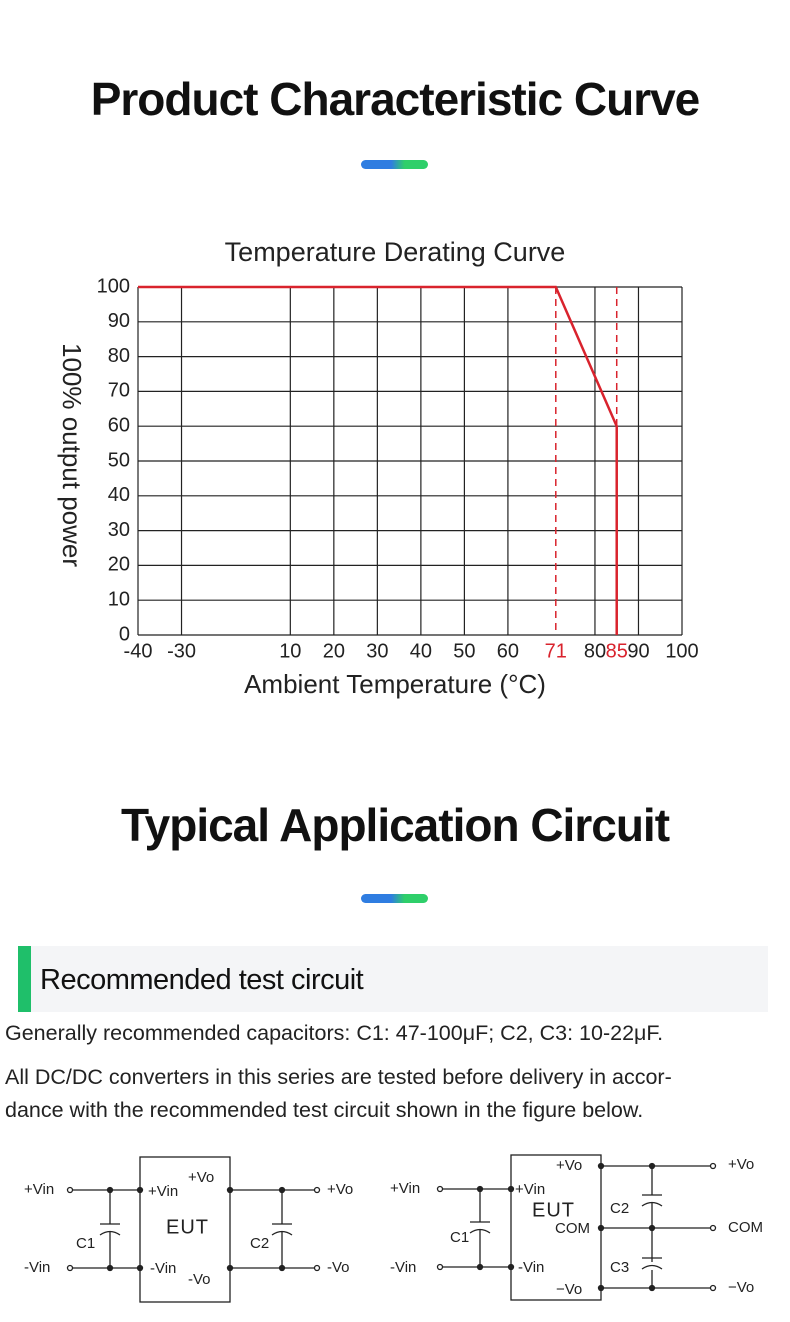 The height and width of the screenshot is (1322, 790). I want to click on circuit-left, so click(193, 1229).